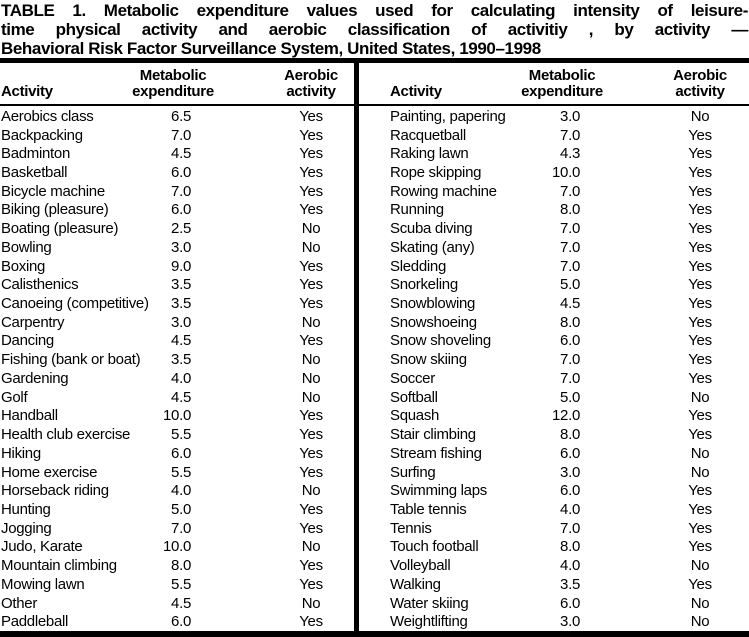  Describe the element at coordinates (412, 378) in the screenshot. I see `activity-cell: Soccer` at that location.